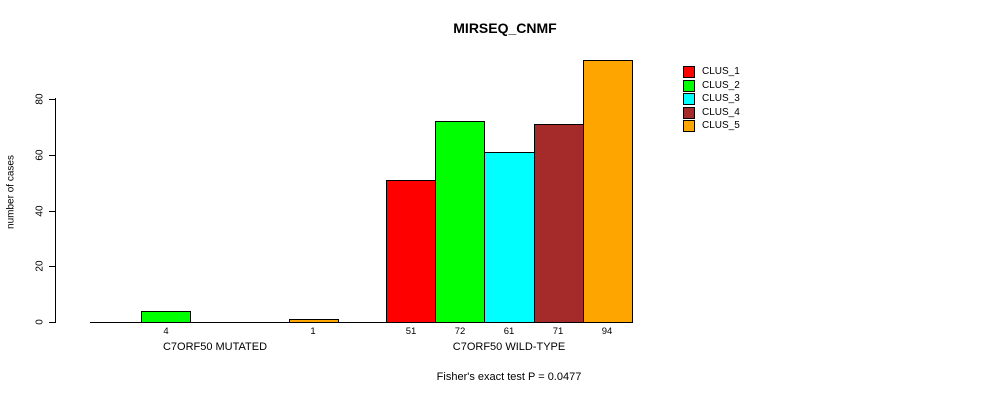  I want to click on y-tick-label: 60, so click(40, 155).